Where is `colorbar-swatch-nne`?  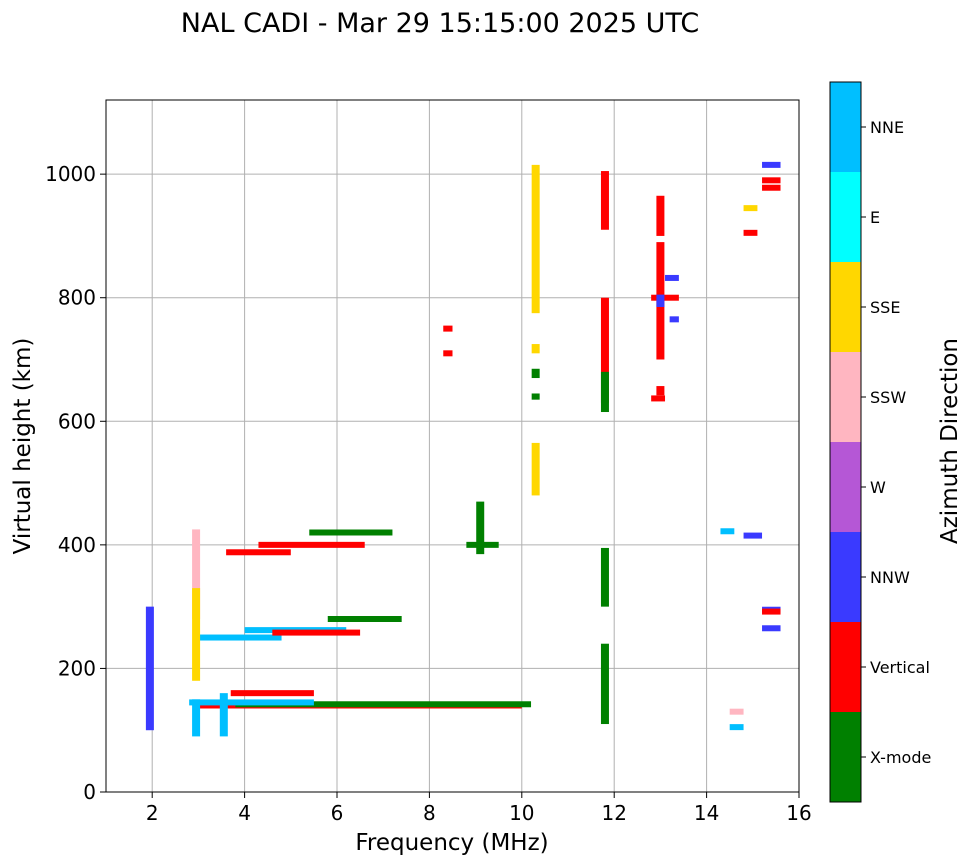 colorbar-swatch-nne is located at coordinates (845, 127).